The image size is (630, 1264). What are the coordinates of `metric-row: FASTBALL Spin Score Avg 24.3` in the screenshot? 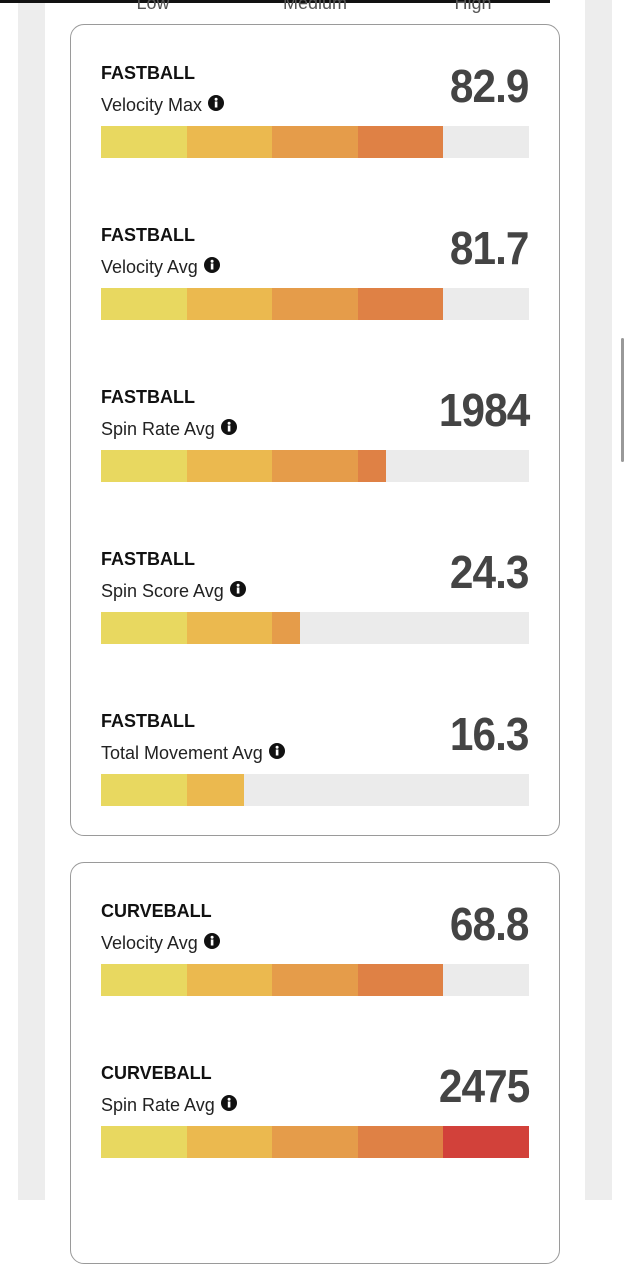 It's located at (315, 577).